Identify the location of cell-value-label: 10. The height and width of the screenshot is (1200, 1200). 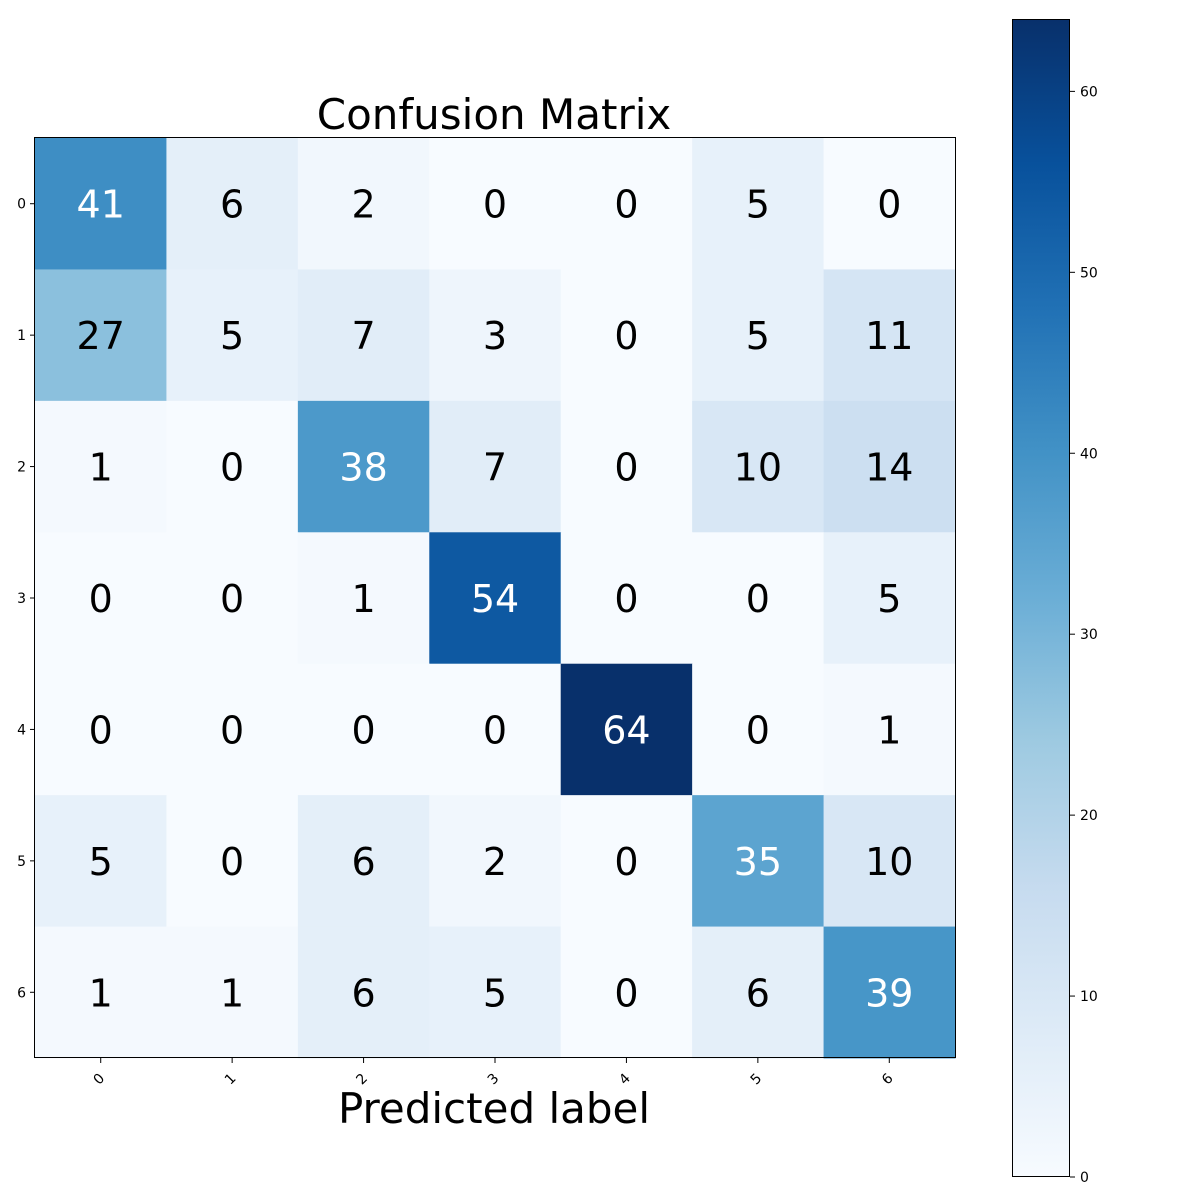
(889, 862).